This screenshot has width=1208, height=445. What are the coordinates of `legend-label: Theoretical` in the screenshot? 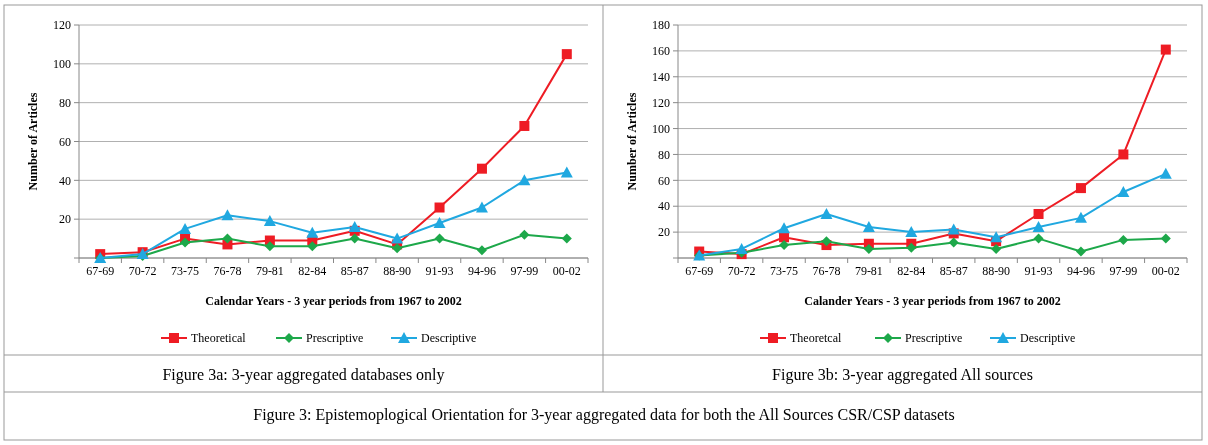 It's located at (219, 338).